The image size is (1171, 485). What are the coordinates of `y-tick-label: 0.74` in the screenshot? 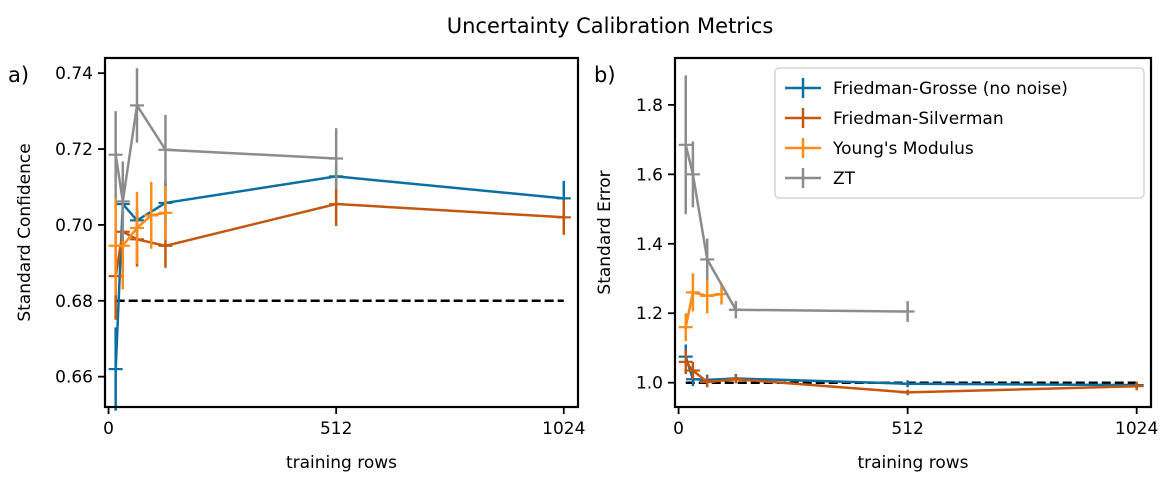 It's located at (74, 74).